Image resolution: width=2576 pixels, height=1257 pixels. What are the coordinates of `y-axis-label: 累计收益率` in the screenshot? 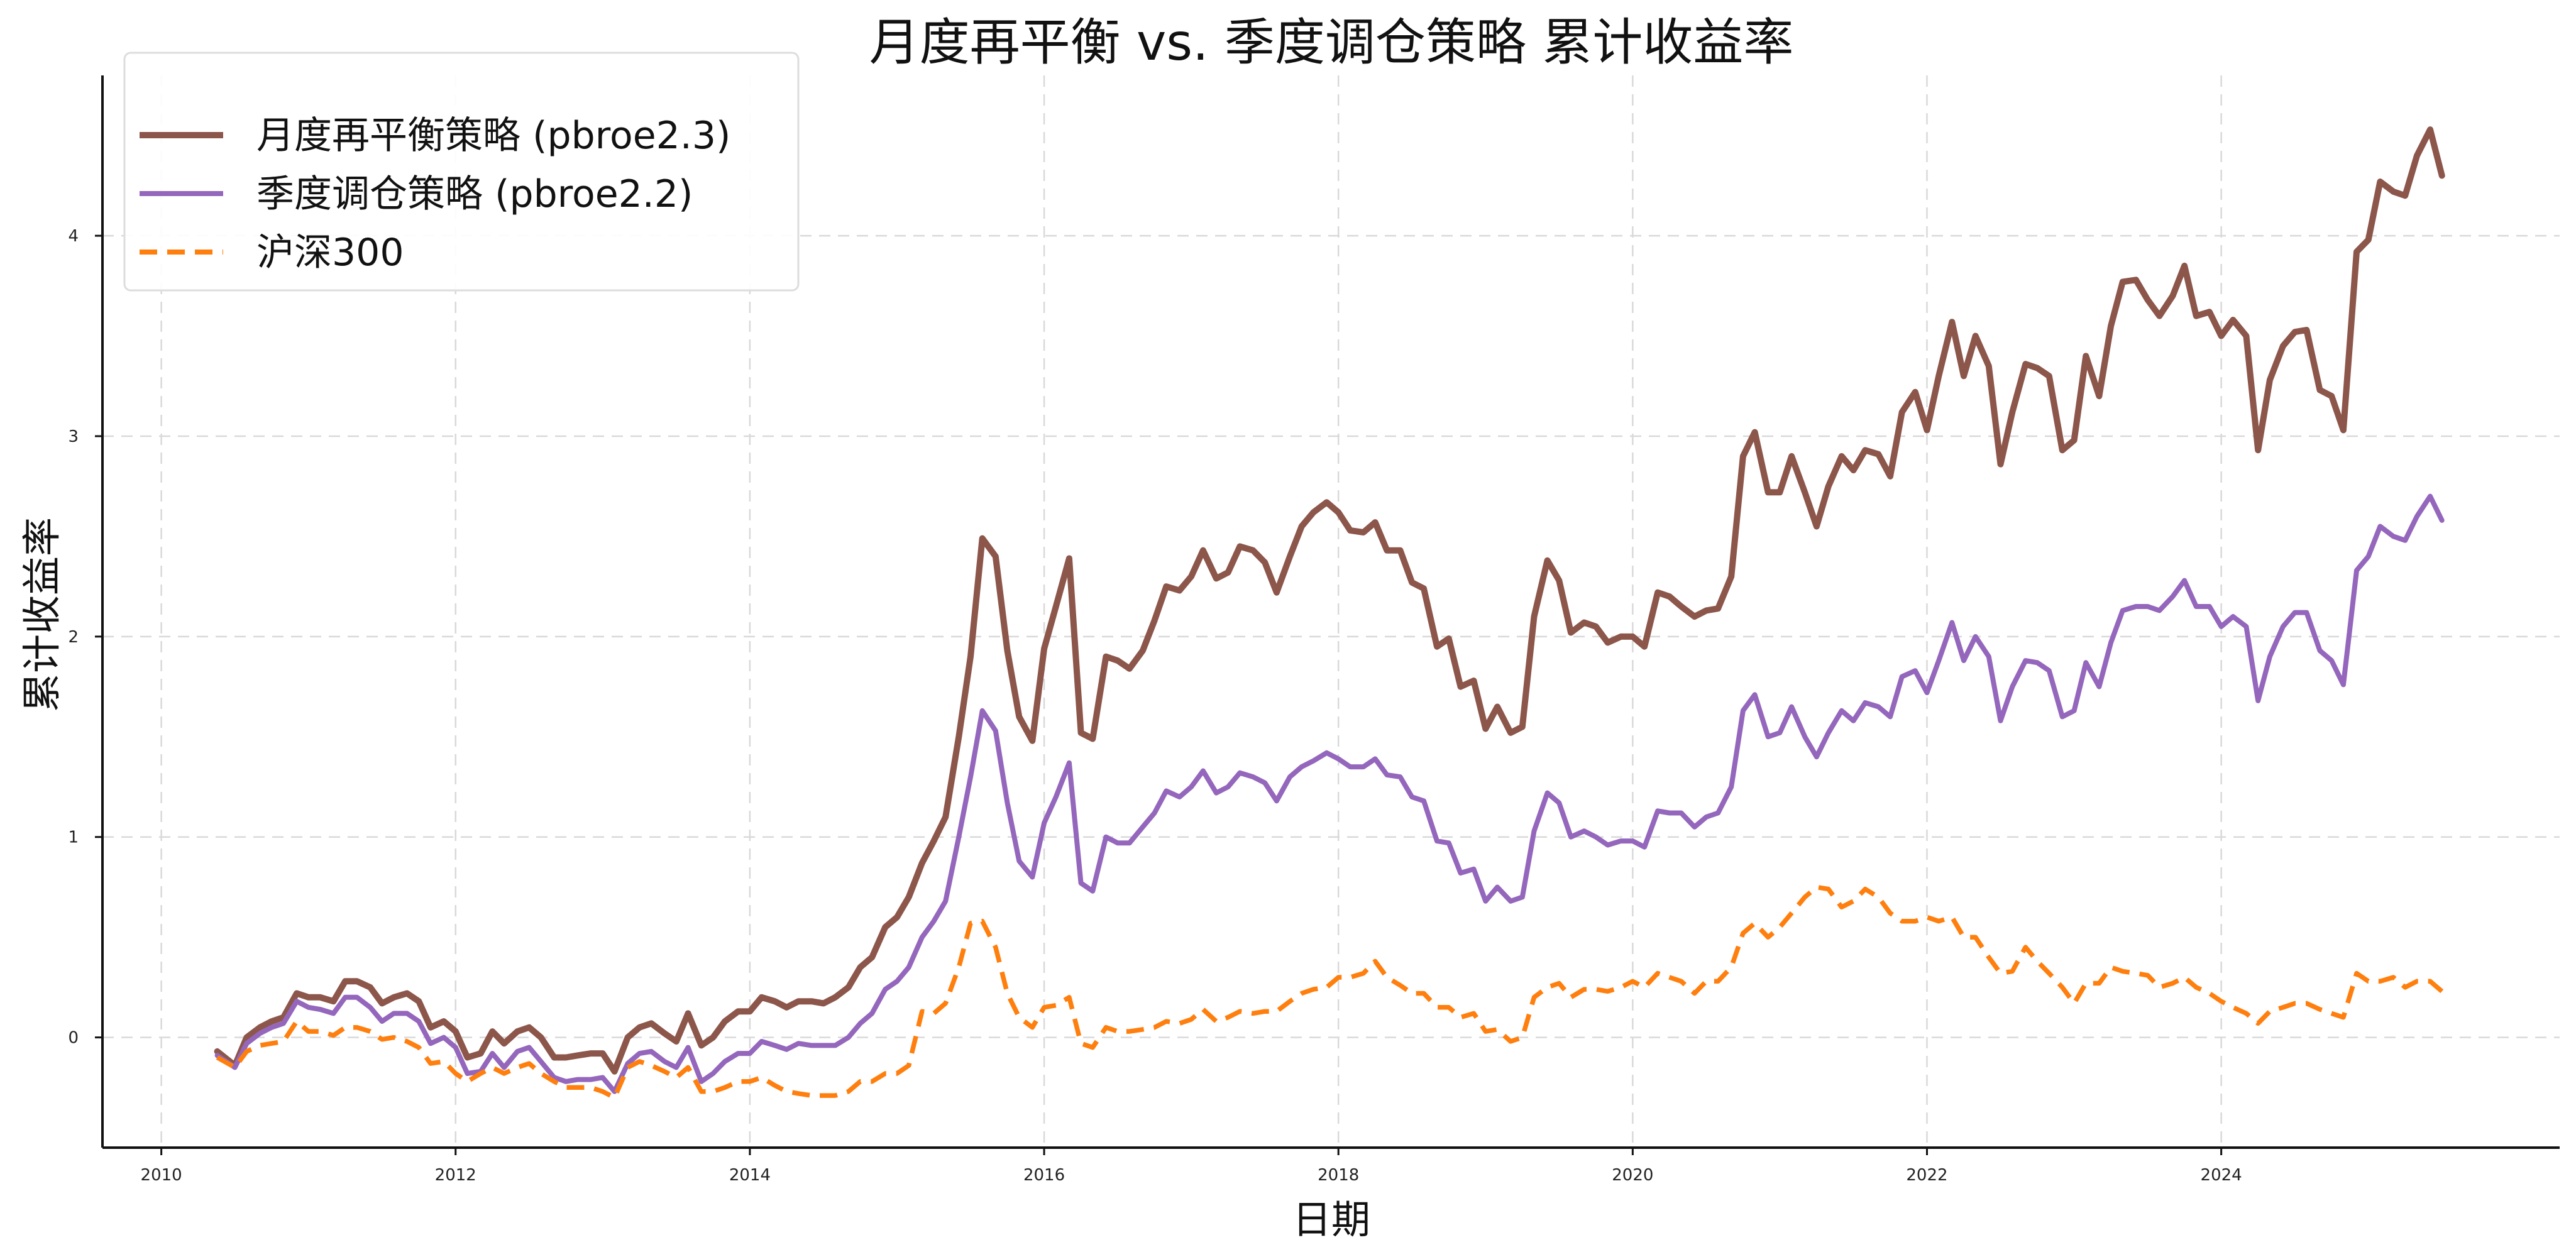 It's located at (42, 614).